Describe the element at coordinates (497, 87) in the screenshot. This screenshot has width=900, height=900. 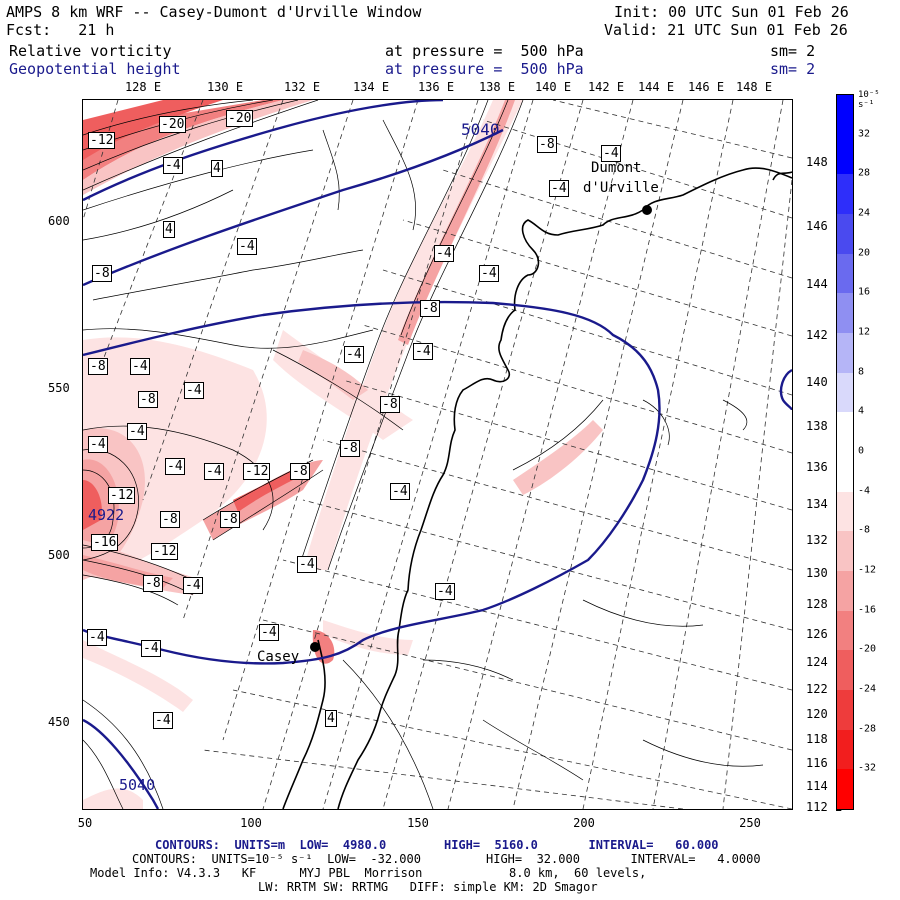
I see `lon-label: 138 E` at that location.